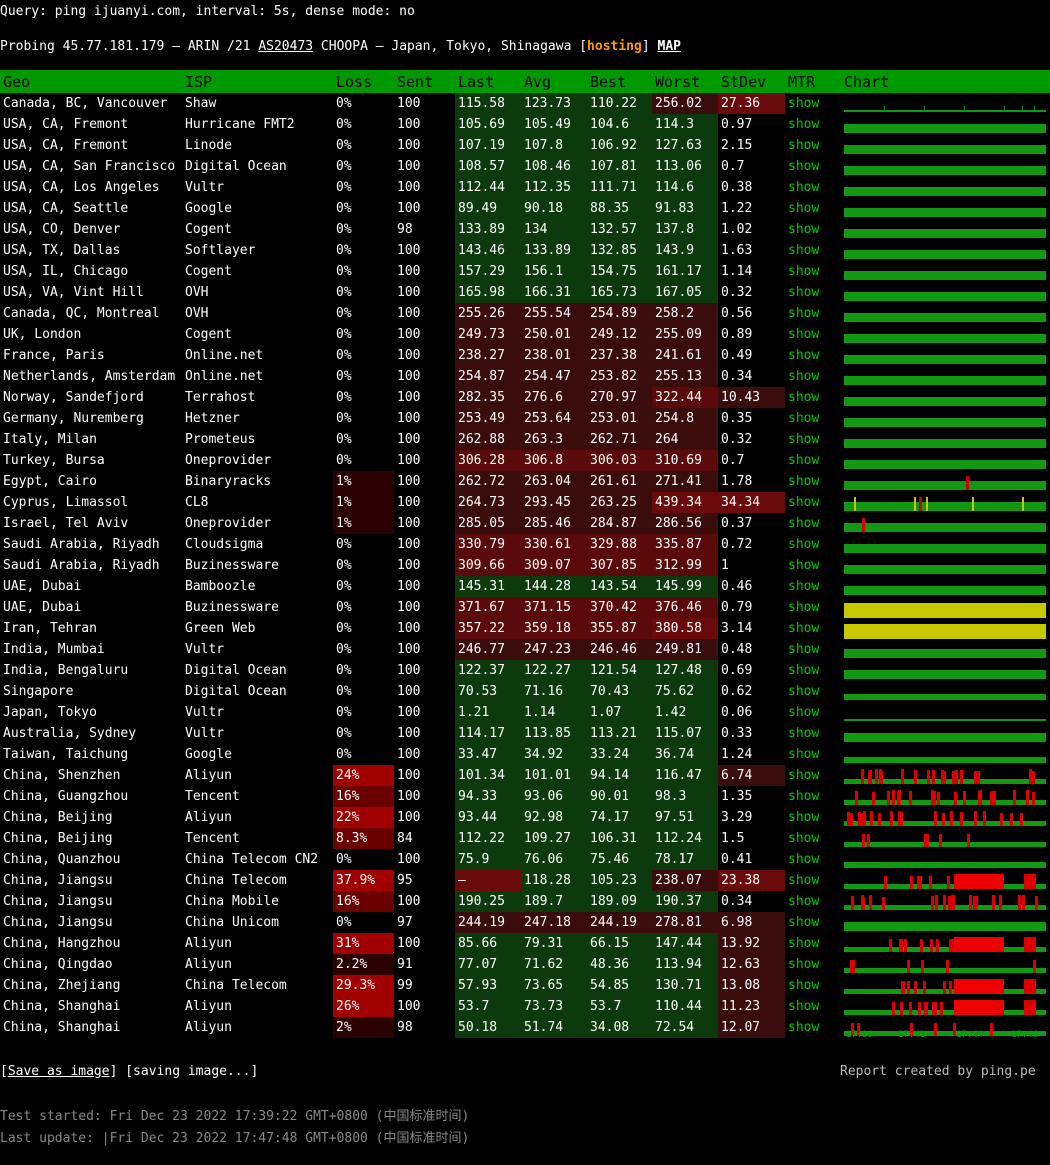 This screenshot has height=1165, width=1050. Describe the element at coordinates (554, 81) in the screenshot. I see `header-avg: Avg` at that location.